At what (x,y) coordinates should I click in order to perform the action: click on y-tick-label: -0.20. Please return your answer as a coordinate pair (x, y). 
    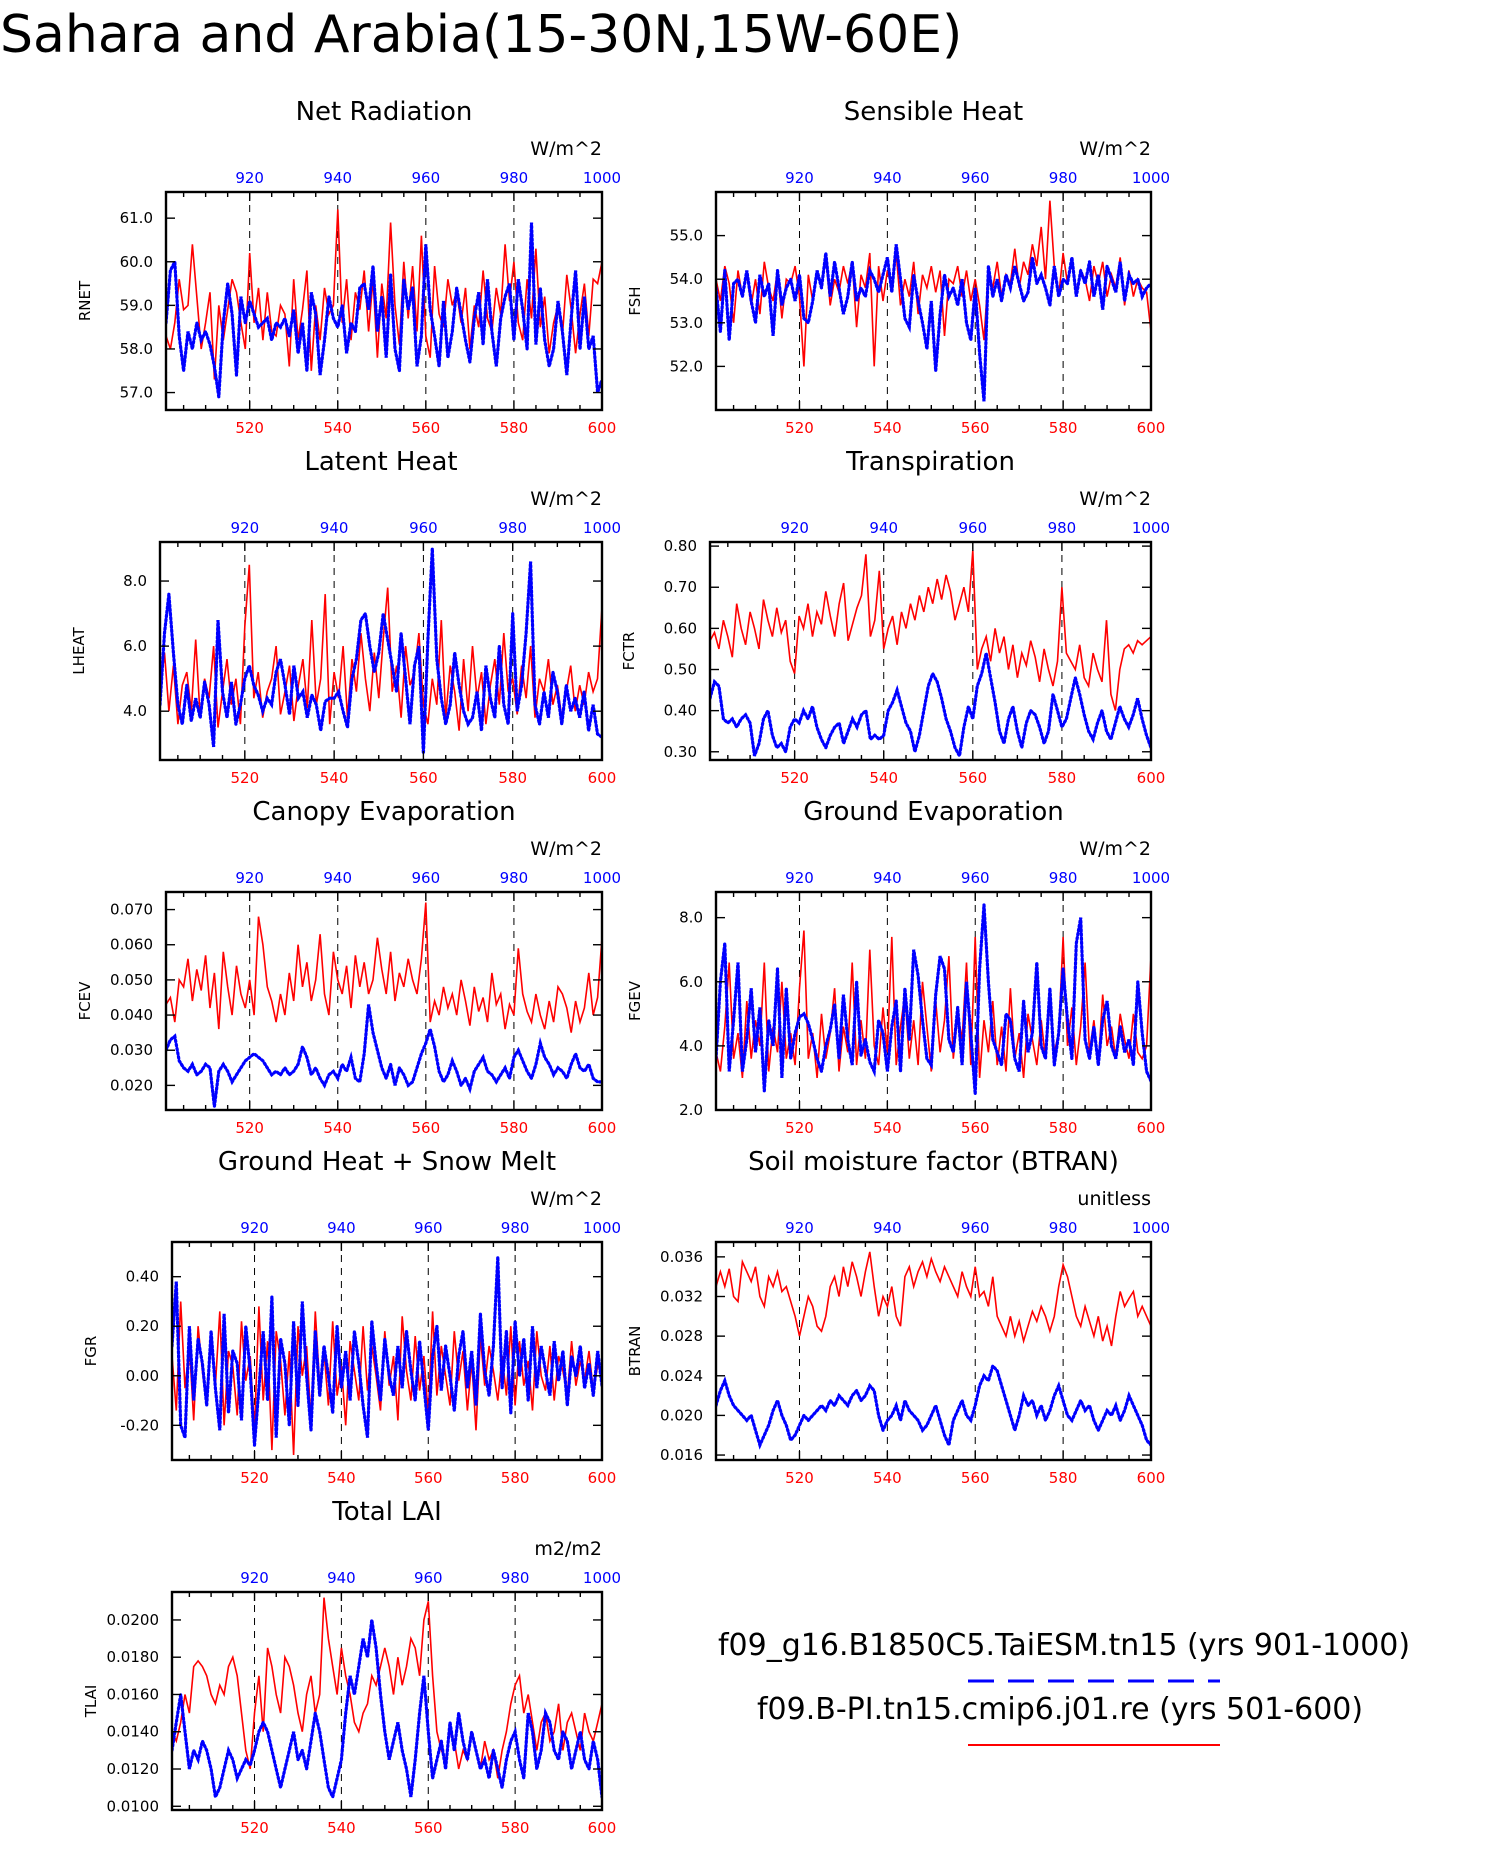
    Looking at the image, I should click on (139, 1425).